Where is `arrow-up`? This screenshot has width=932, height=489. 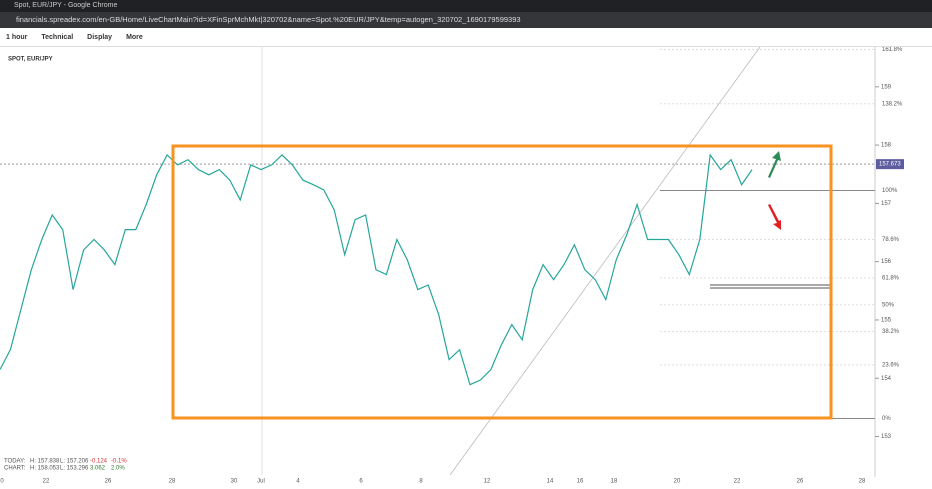
arrow-up is located at coordinates (774, 164).